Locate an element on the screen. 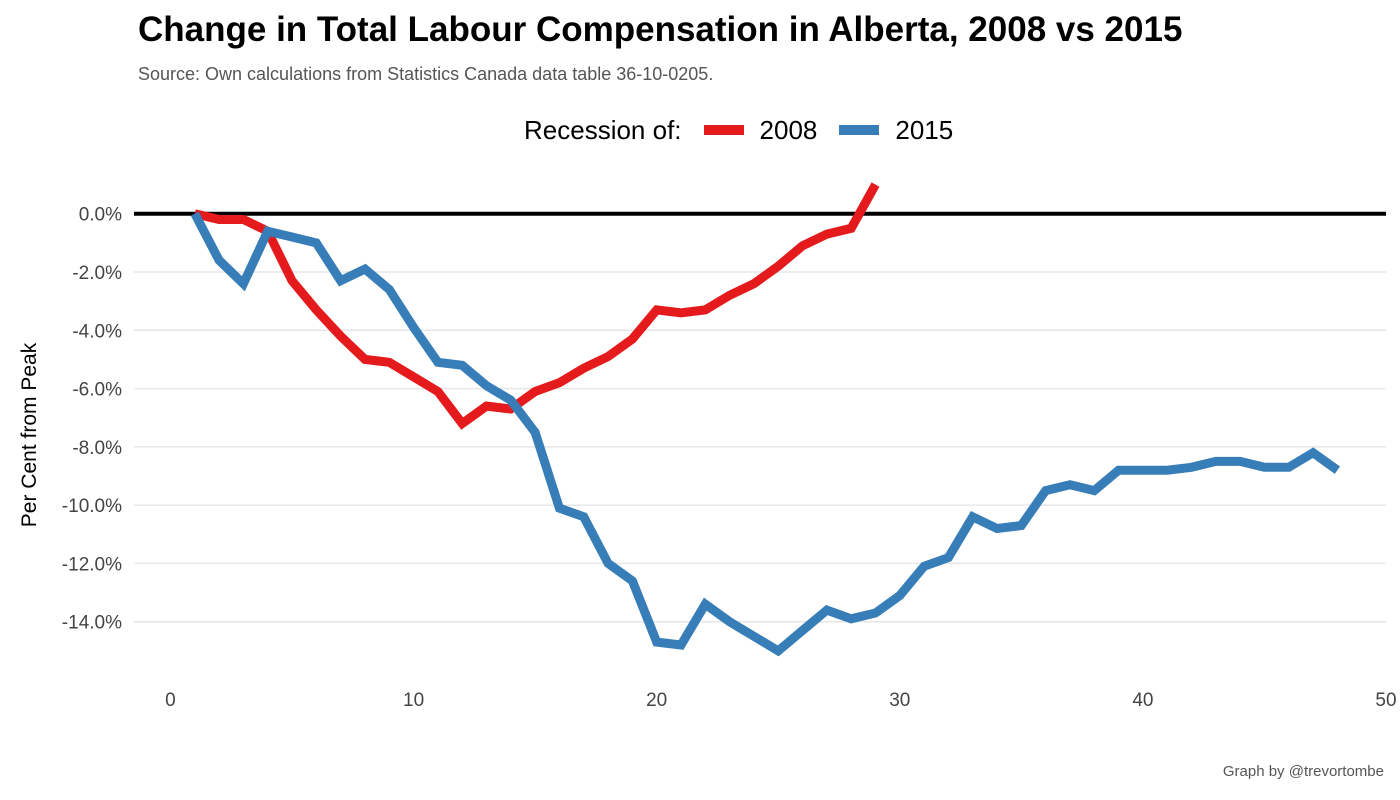  y-tick-label: -12.0% is located at coordinates (92, 564).